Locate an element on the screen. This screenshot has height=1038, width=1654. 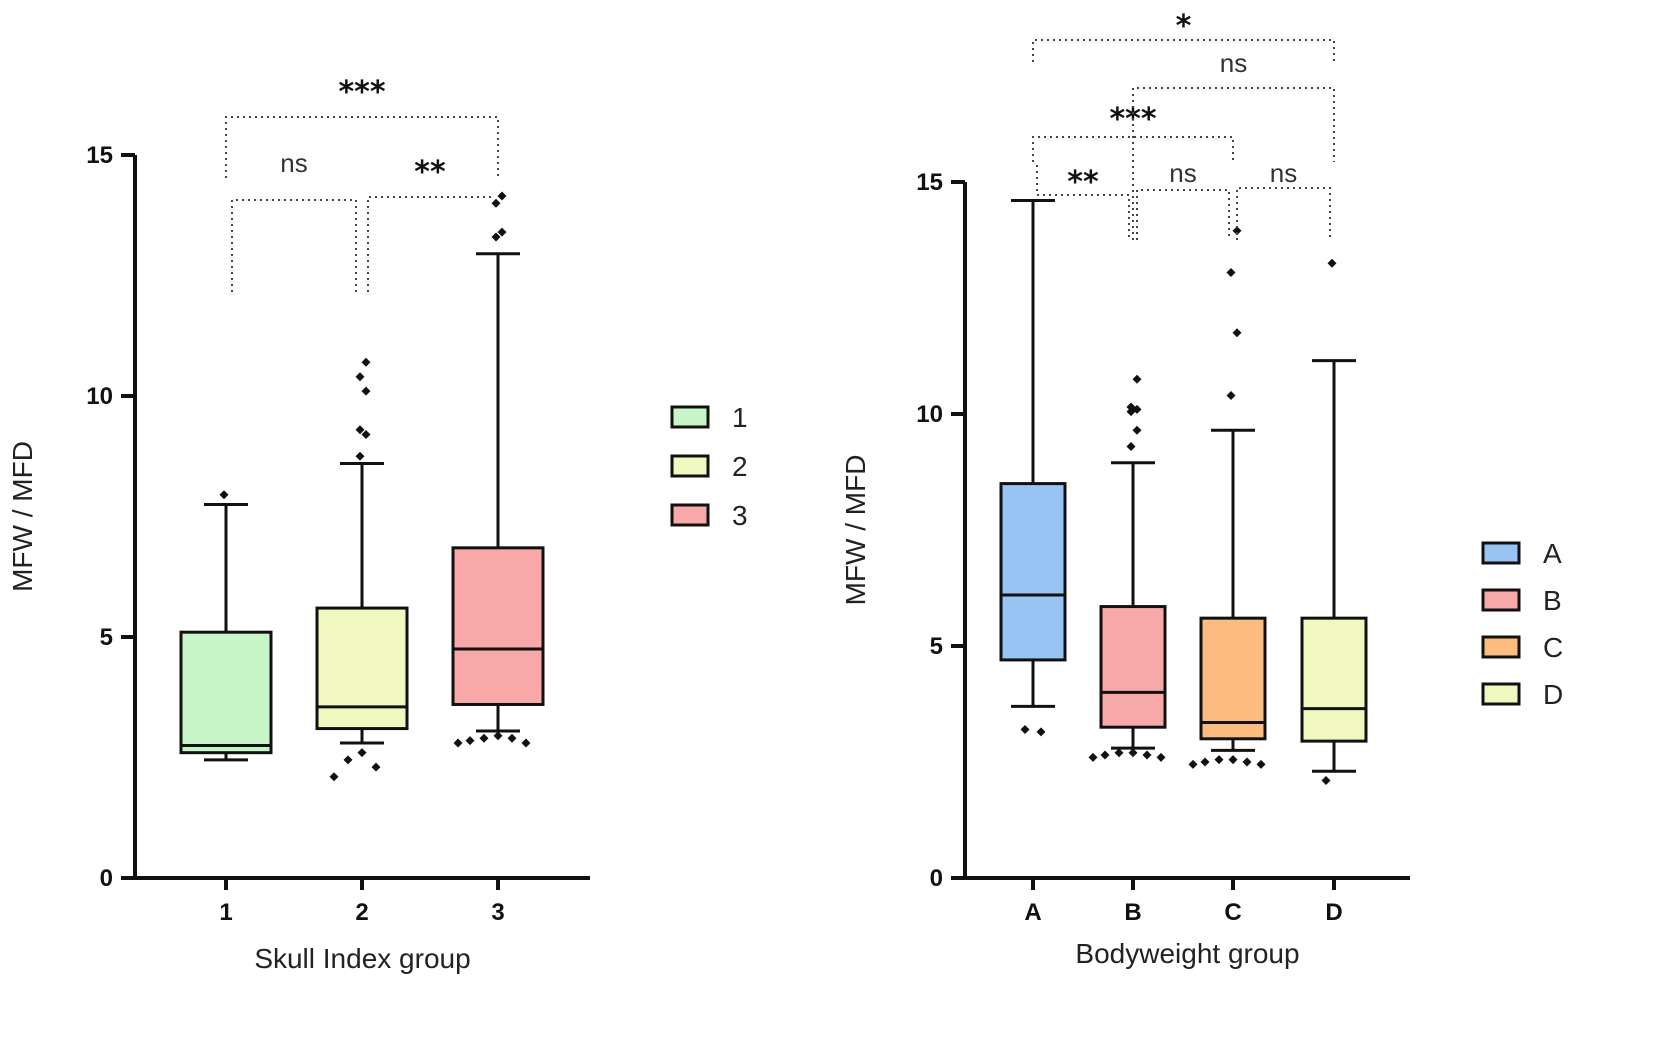
legend-label: 2 is located at coordinates (740, 466).